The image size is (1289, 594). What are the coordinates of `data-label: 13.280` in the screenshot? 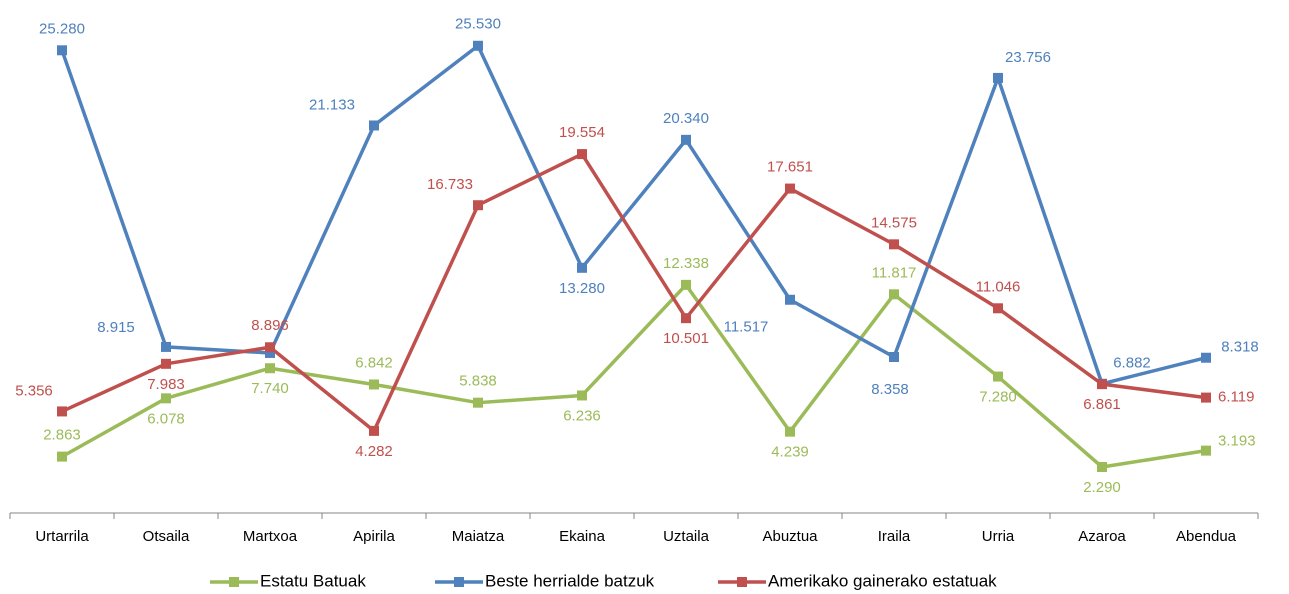 It's located at (582, 288).